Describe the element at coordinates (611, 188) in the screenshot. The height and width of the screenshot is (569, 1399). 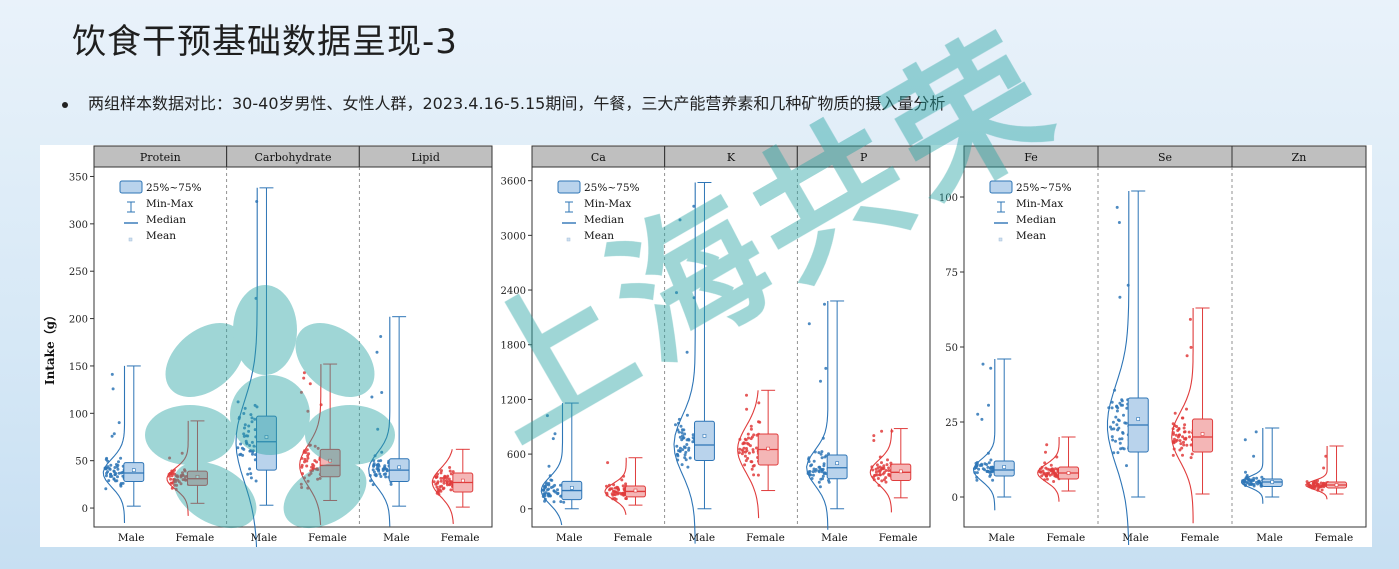
I see `legend-label: 25%~75%` at that location.